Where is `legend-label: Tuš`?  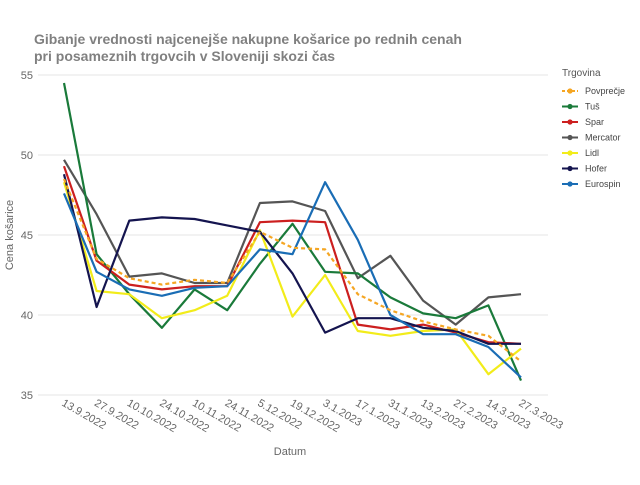 legend-label: Tuš is located at coordinates (592, 107).